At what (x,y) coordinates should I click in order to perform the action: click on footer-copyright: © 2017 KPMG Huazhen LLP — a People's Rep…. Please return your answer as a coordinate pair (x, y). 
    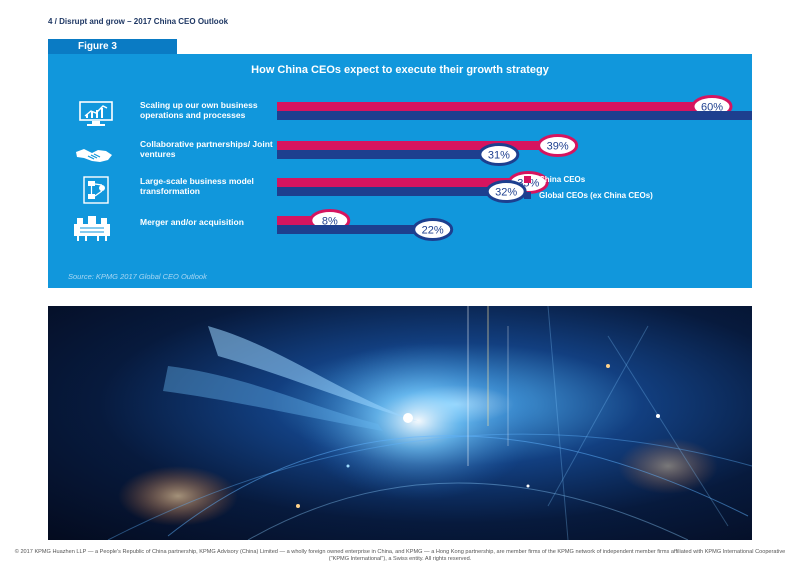
    Looking at the image, I should click on (400, 555).